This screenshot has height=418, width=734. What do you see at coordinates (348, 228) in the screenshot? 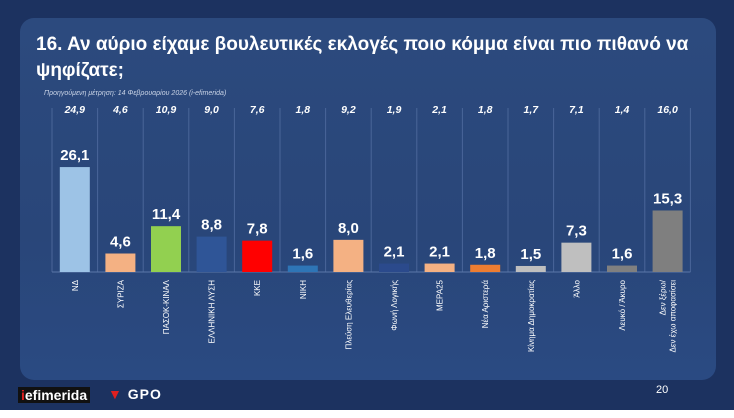
I see `value-label: 8,0` at bounding box center [348, 228].